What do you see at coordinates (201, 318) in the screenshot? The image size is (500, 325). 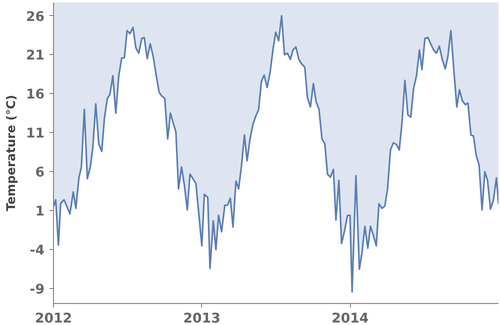 I see `x-tick-label: 2013` at bounding box center [201, 318].